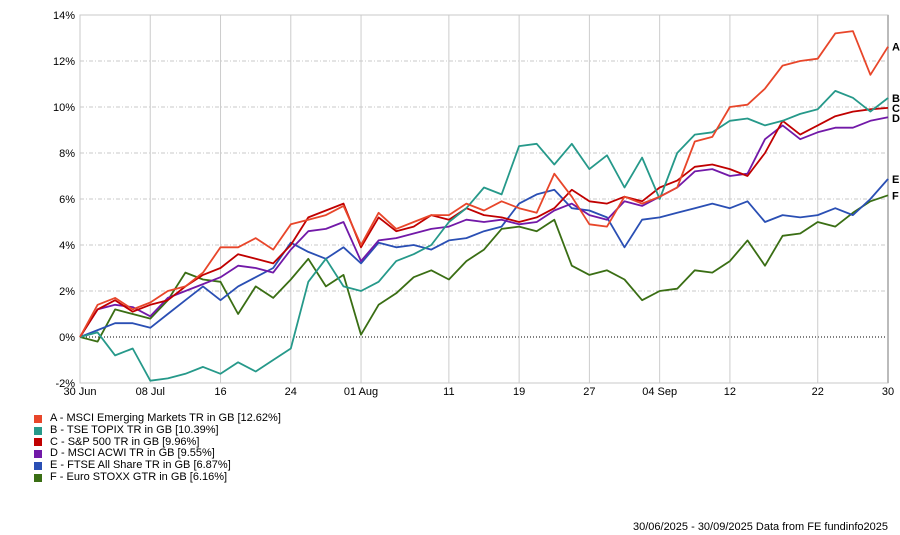 The height and width of the screenshot is (535, 900). What do you see at coordinates (67, 292) in the screenshot?
I see `y-tick-label: 2%` at bounding box center [67, 292].